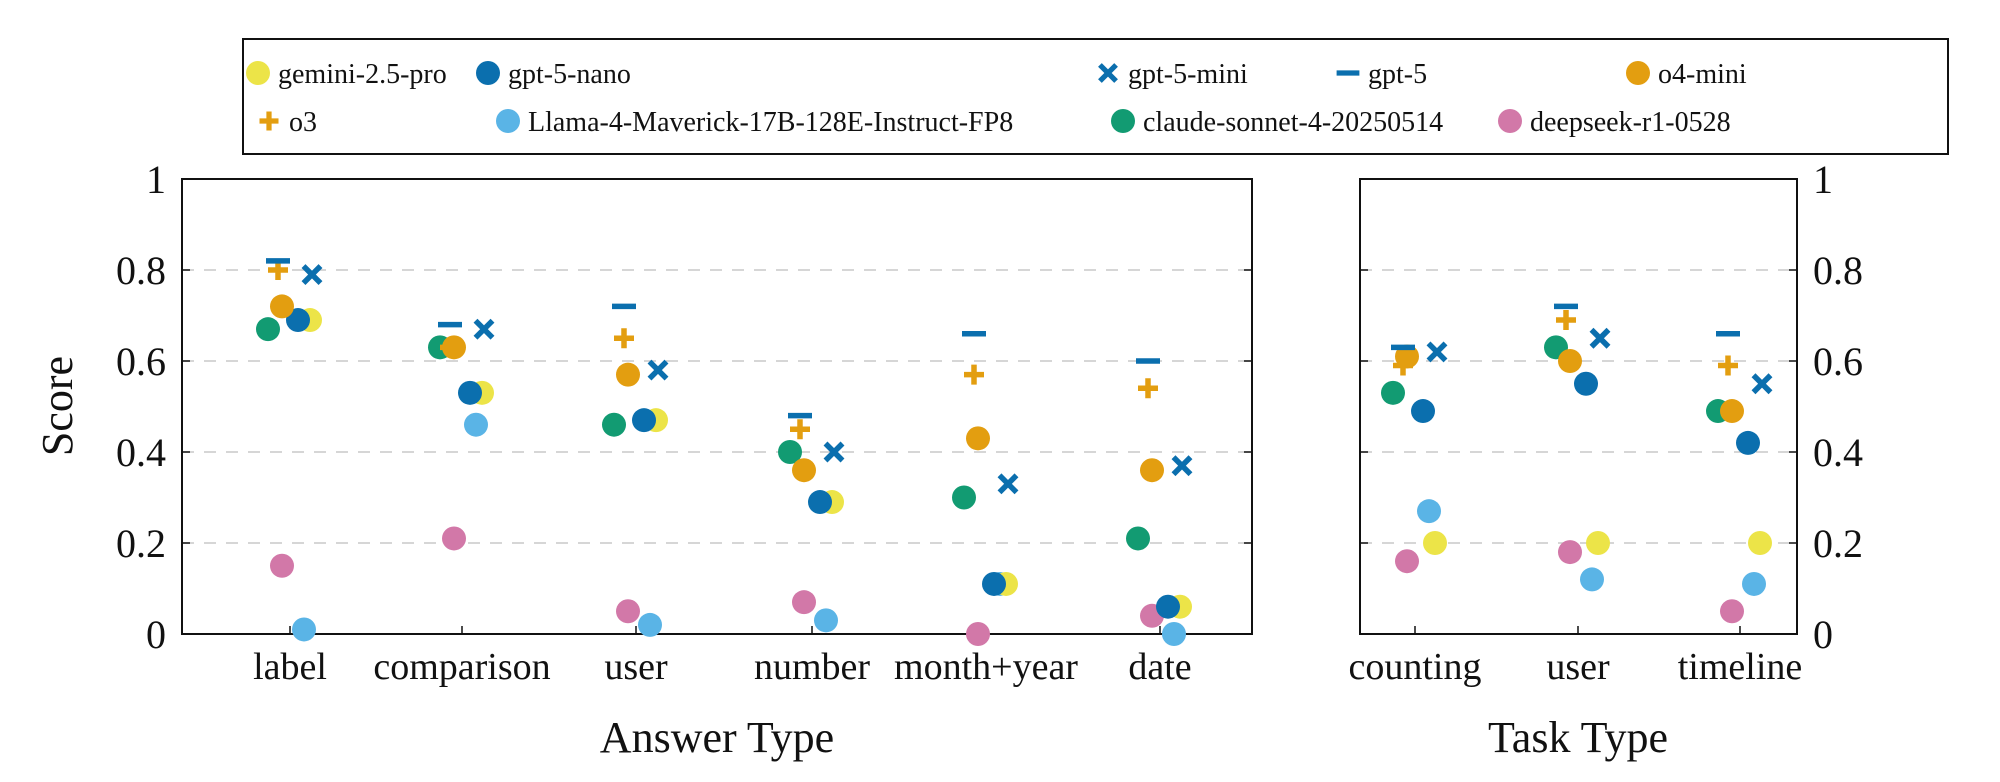  Describe the element at coordinates (1598, 543) in the screenshot. I see `point-gemini-2-5-pro-user` at that location.